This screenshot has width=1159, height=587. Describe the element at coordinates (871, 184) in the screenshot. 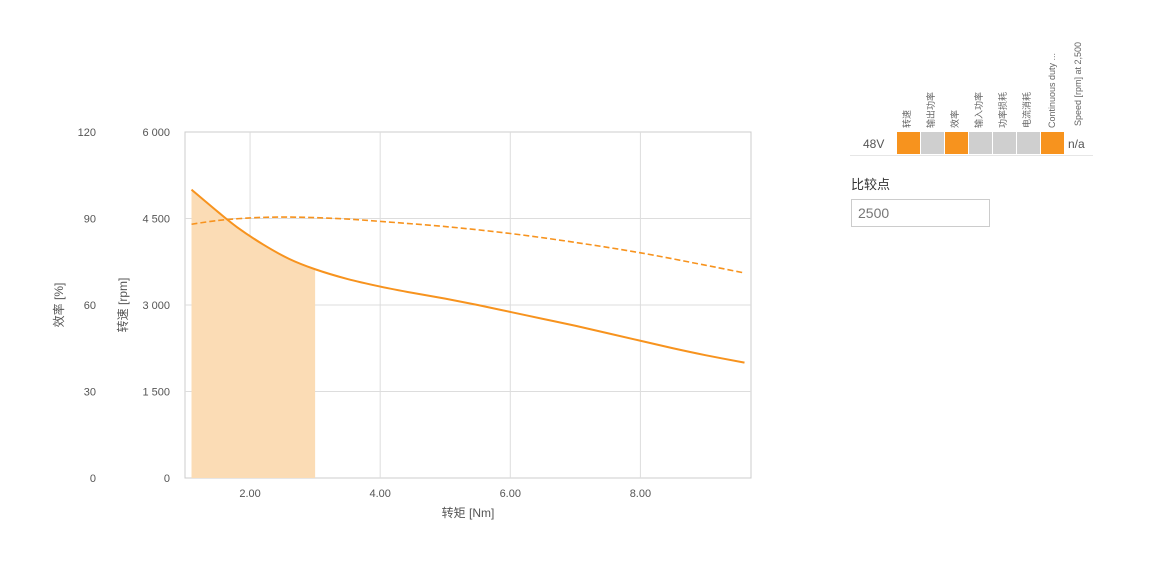

I see `compare-point-label: 比较点` at that location.